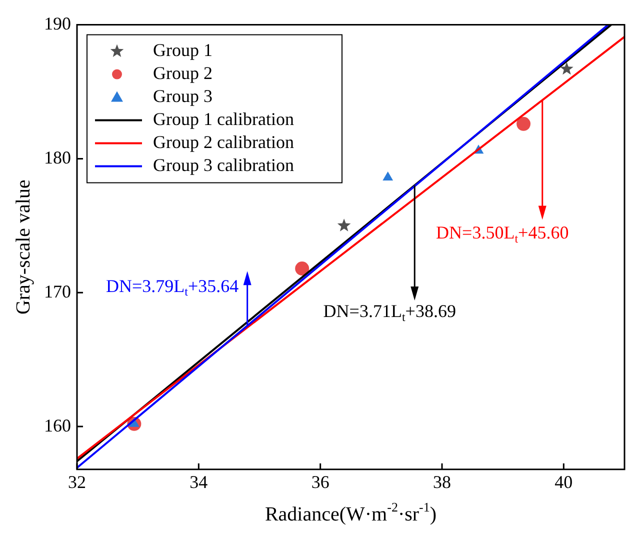  Describe the element at coordinates (320, 482) in the screenshot. I see `x-tick-label: 36` at that location.